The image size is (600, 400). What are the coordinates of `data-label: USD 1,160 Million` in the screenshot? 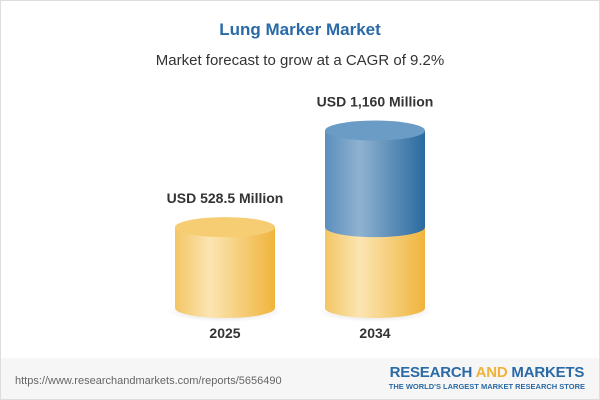 It's located at (375, 102).